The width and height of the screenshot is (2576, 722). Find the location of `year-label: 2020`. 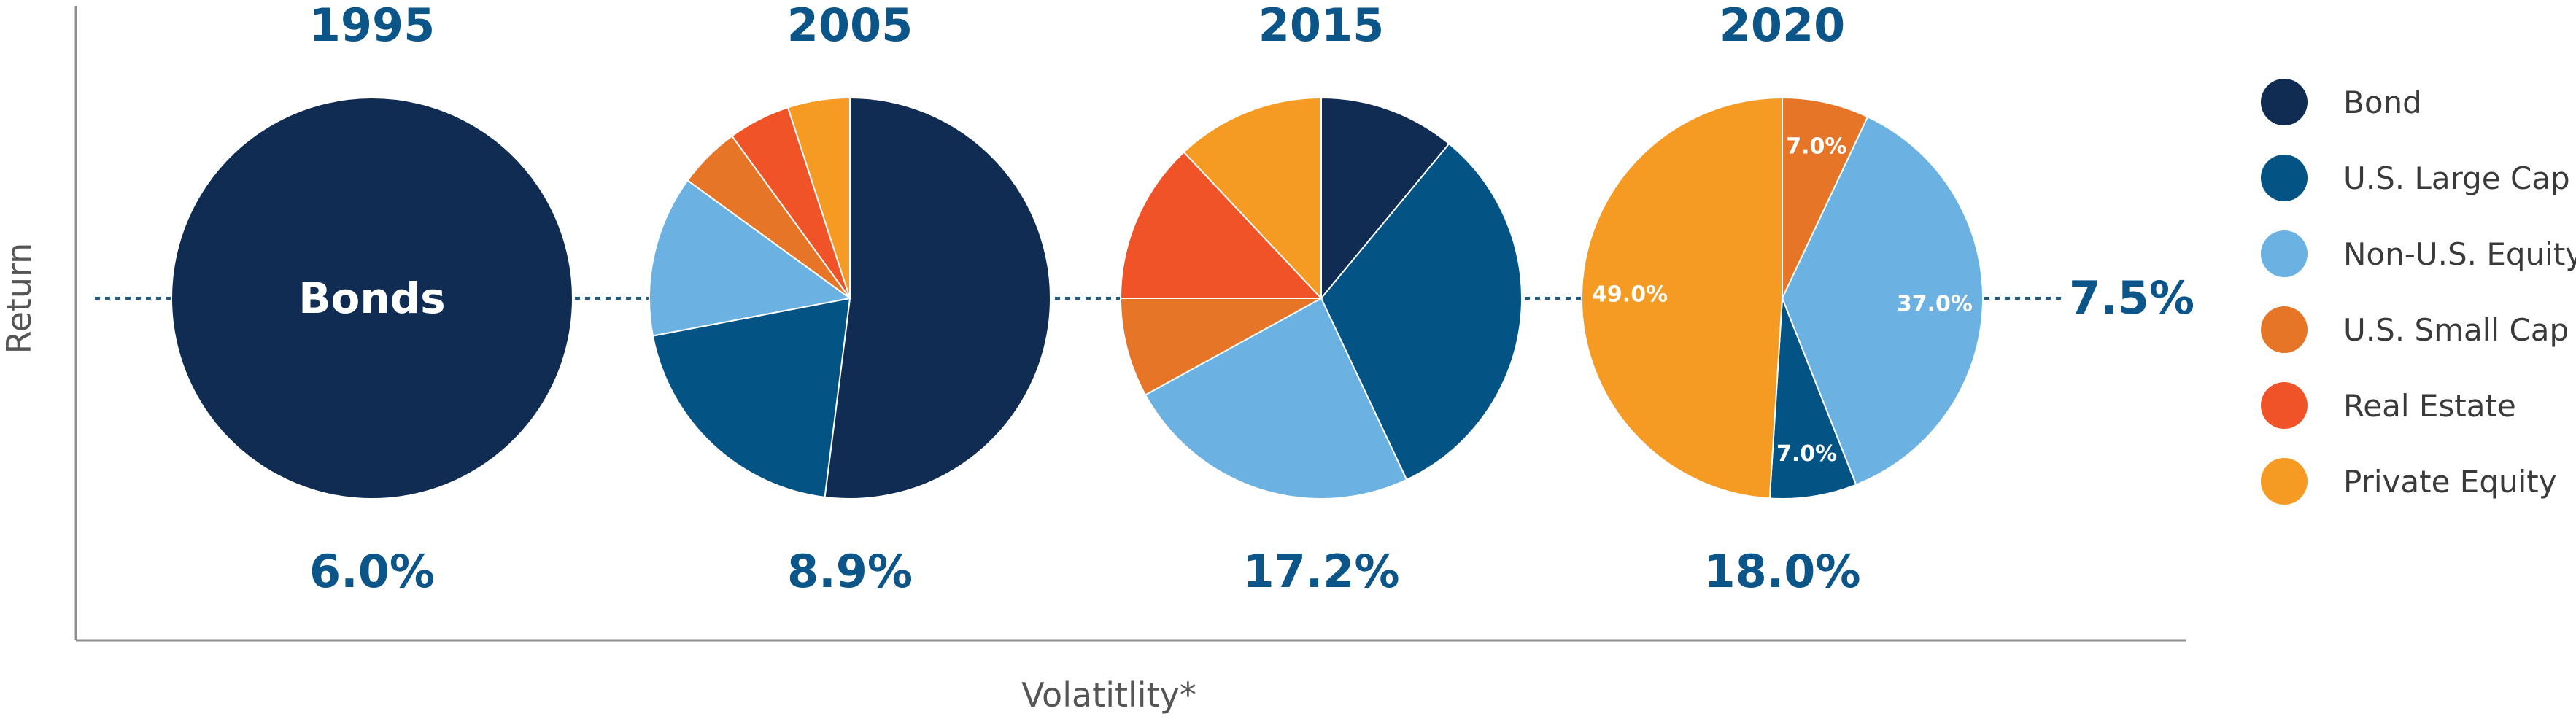

year-label: 2020 is located at coordinates (1783, 26).